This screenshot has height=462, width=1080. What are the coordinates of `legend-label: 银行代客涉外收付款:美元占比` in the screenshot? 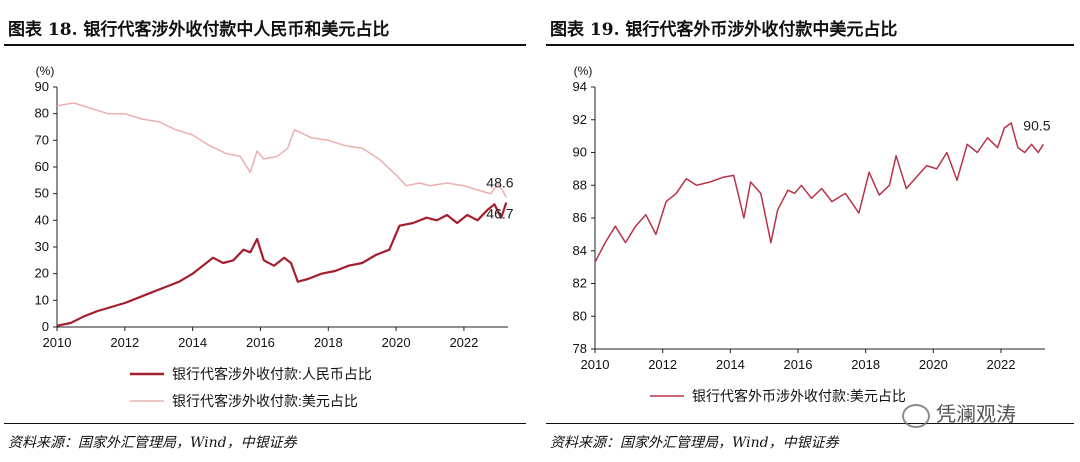 It's located at (265, 401).